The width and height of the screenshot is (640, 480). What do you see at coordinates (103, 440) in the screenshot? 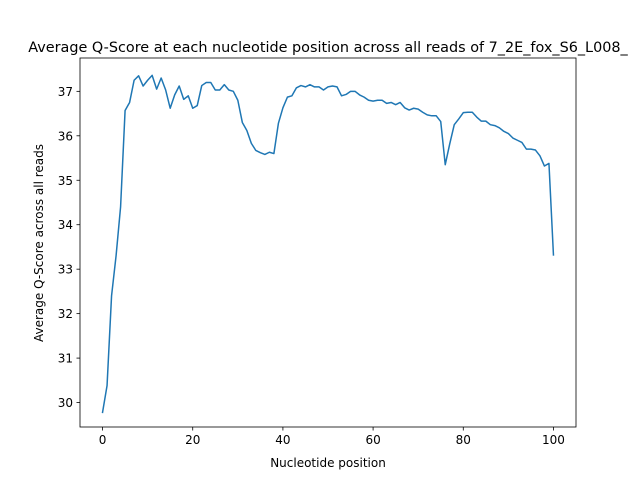
I see `x-tick-label: 0` at bounding box center [103, 440].